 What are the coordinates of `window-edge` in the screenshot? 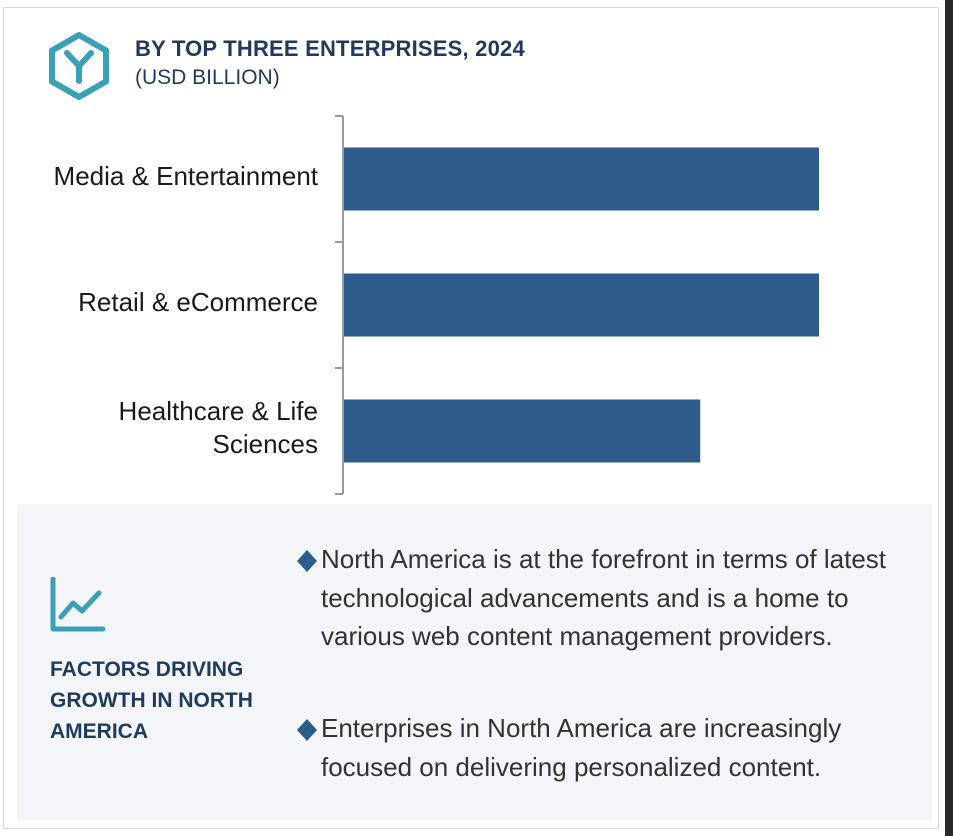 It's located at (949, 418).